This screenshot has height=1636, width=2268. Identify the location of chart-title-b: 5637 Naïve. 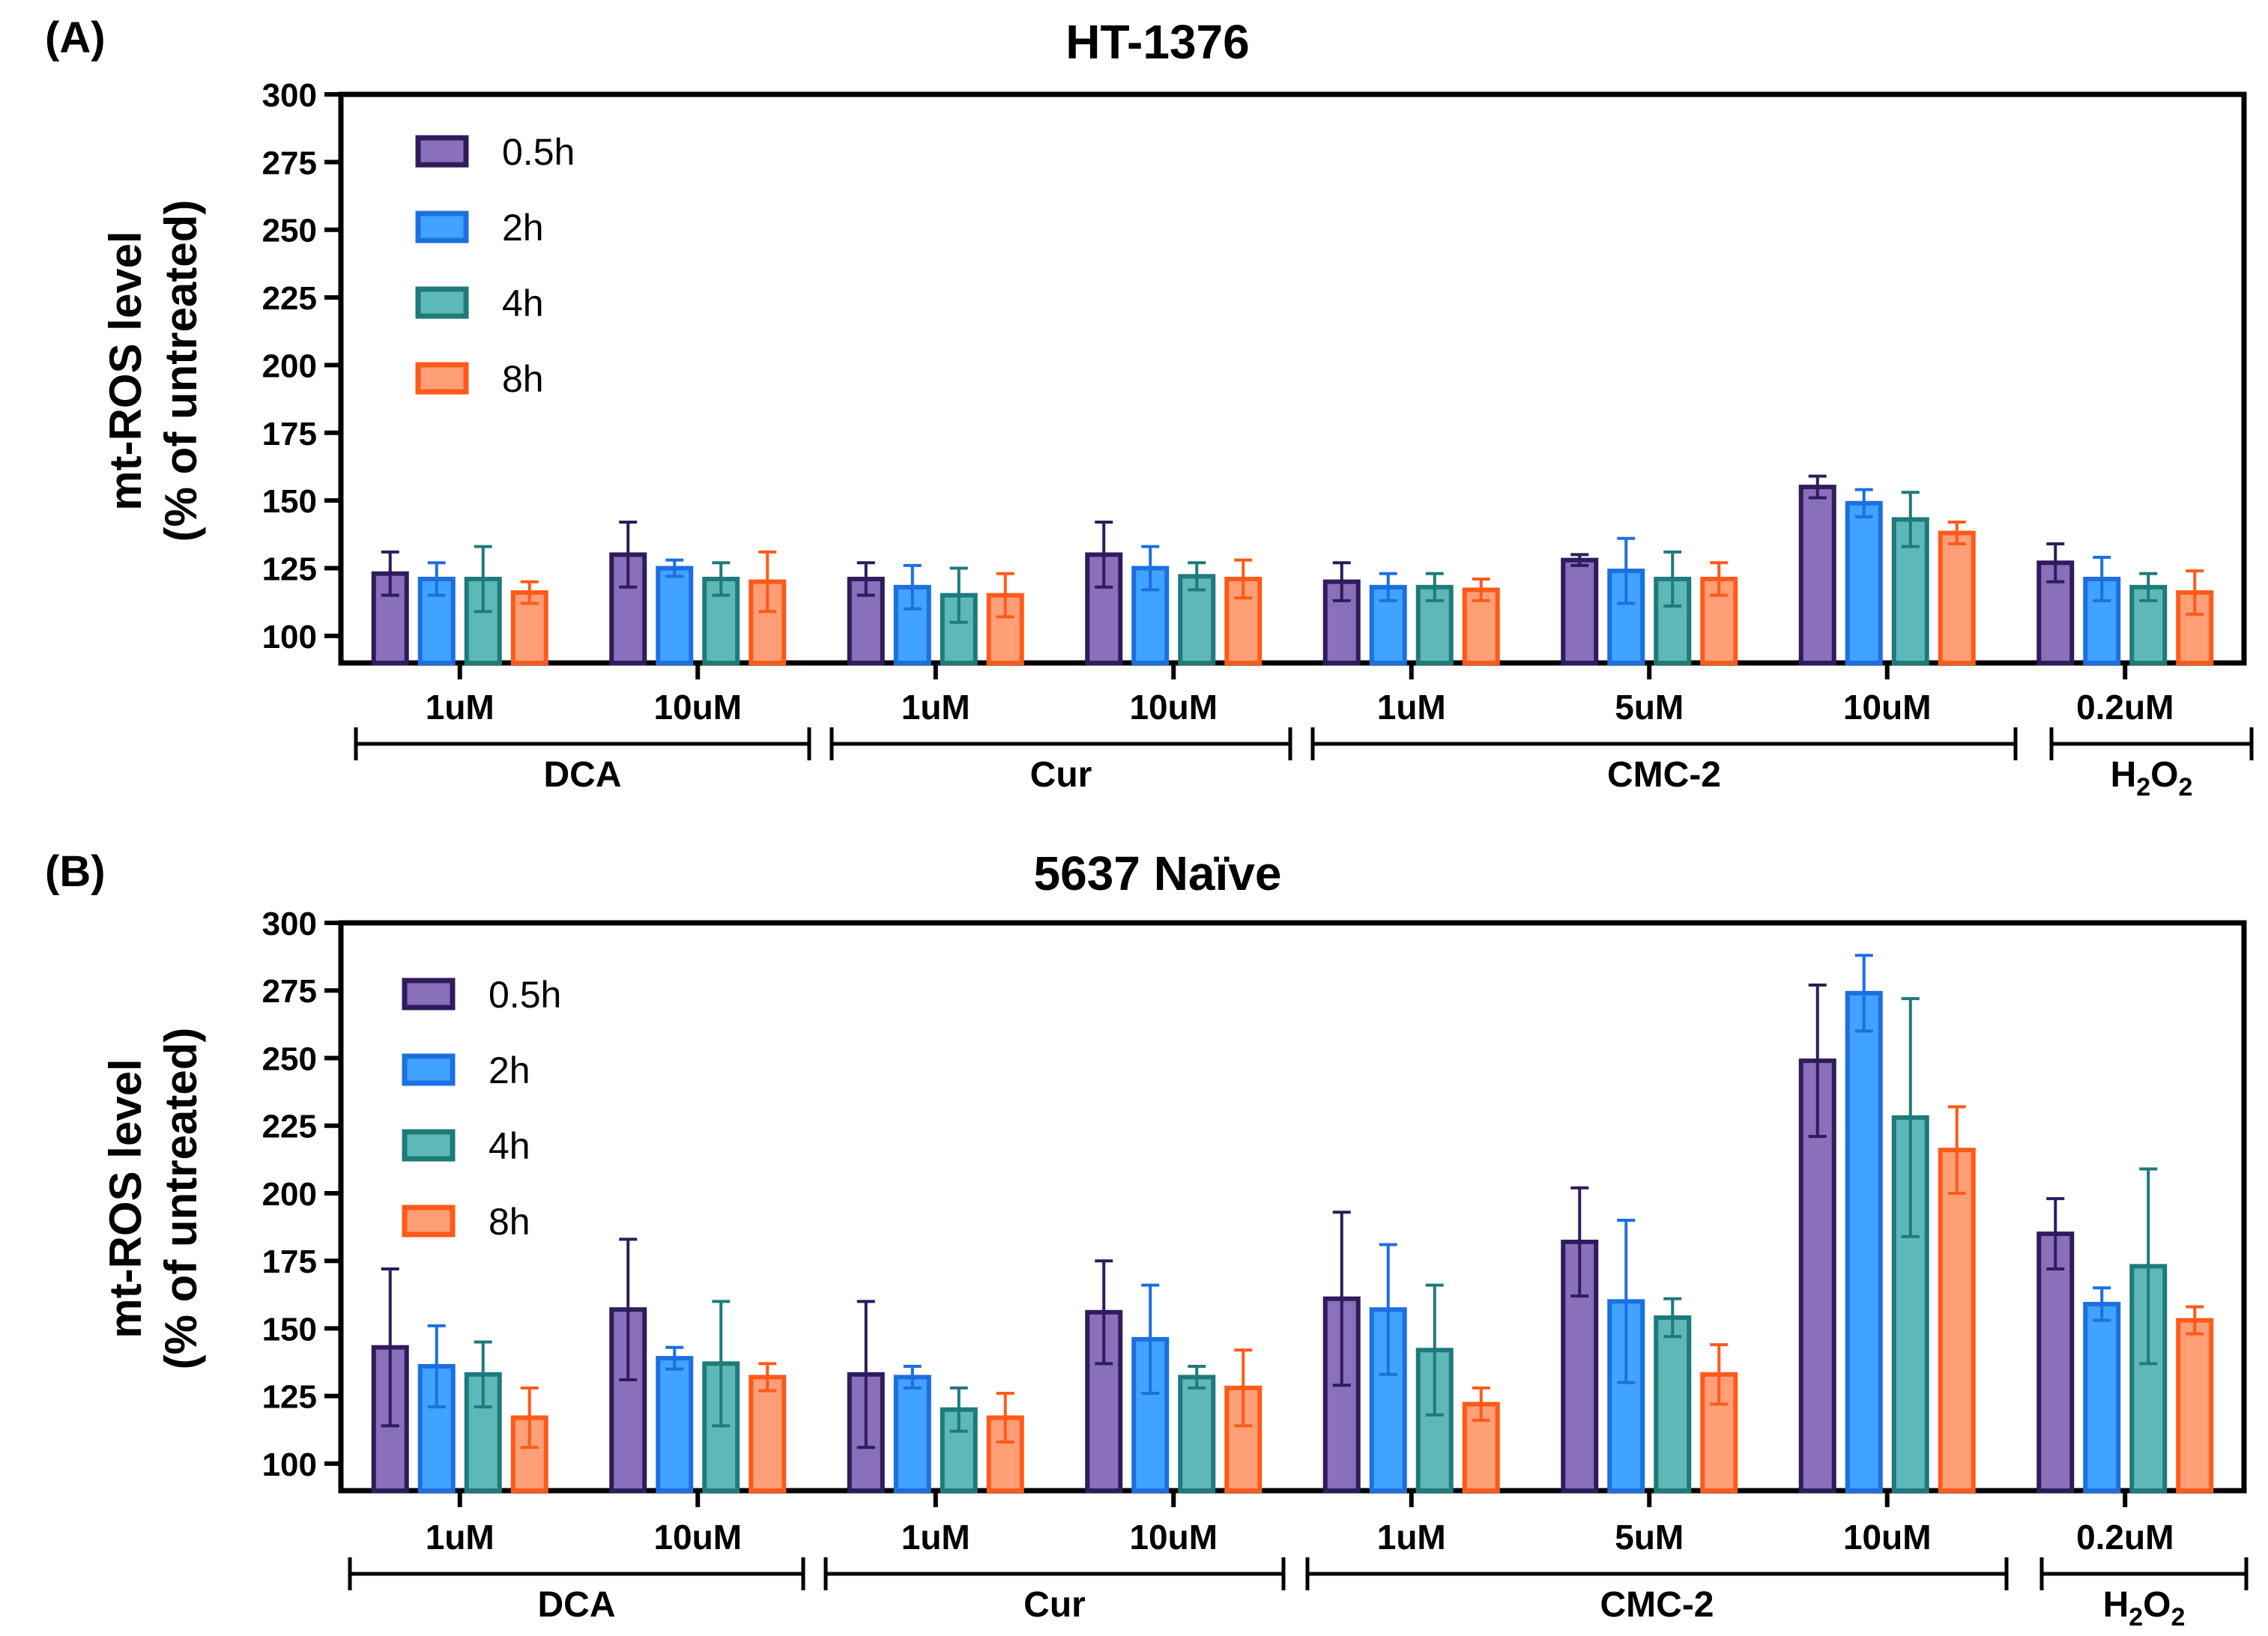
(1158, 873).